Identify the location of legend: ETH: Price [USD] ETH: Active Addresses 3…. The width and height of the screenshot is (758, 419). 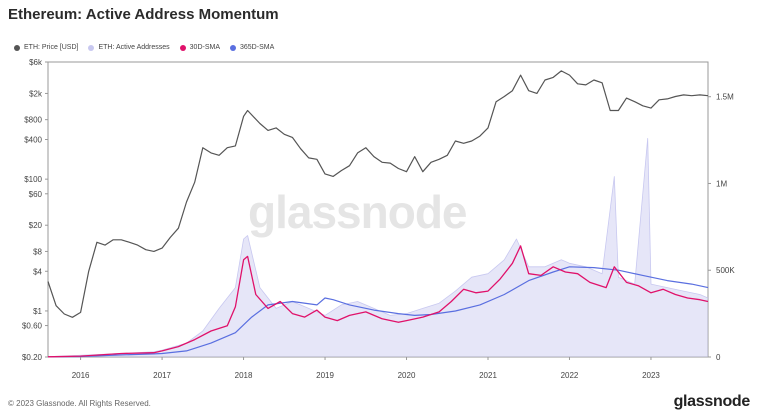
(144, 47).